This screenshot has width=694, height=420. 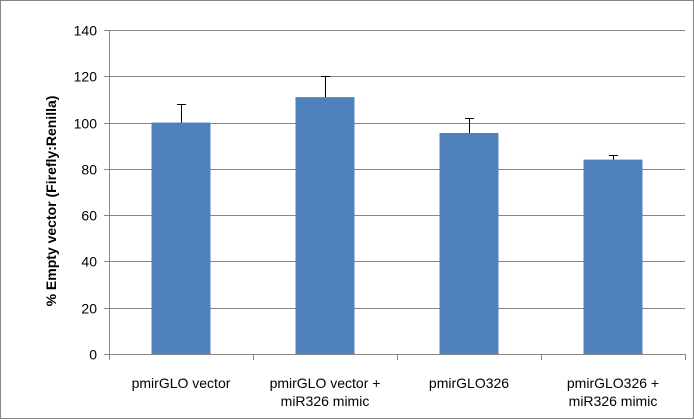 What do you see at coordinates (93, 355) in the screenshot?
I see `y-tick-label: 0` at bounding box center [93, 355].